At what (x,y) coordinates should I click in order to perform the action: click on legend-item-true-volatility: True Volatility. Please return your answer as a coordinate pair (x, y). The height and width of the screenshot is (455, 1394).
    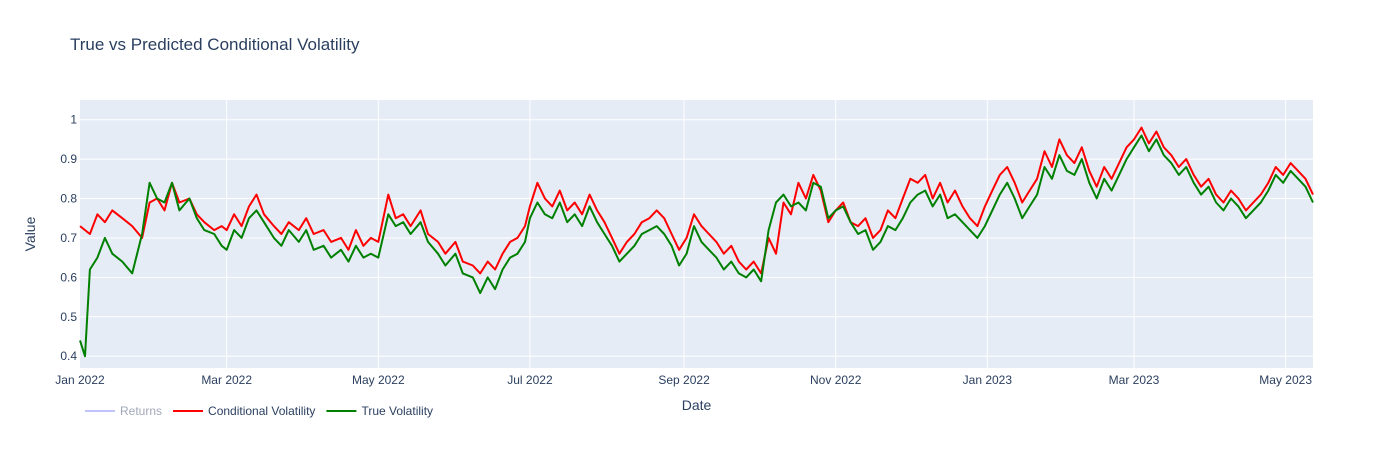
    Looking at the image, I should click on (379, 411).